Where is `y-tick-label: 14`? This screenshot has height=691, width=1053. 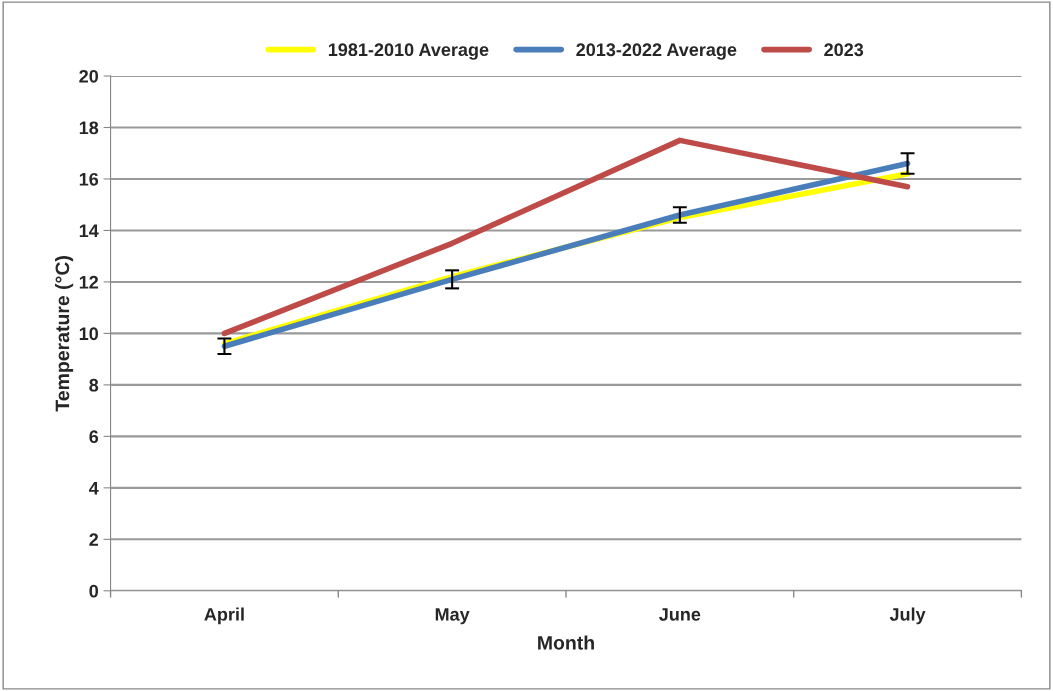
y-tick-label: 14 is located at coordinates (89, 230).